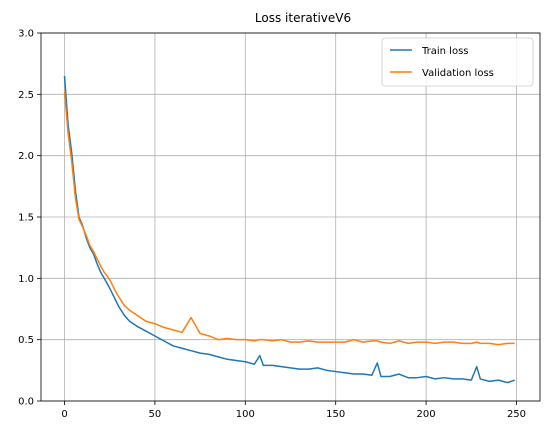 The image size is (547, 435). I want to click on x-tick-label: 200, so click(426, 414).